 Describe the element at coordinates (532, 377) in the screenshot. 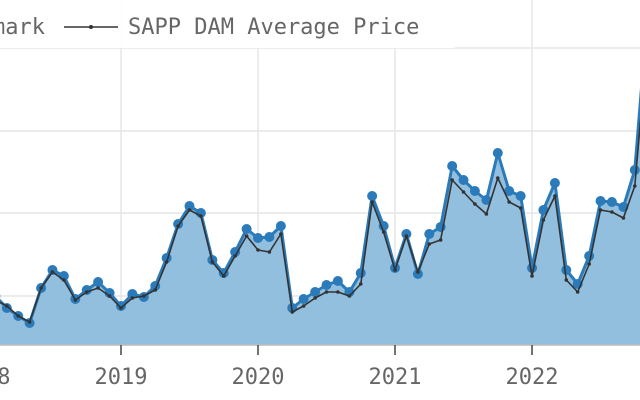

I see `x-tick-label: 2022` at that location.